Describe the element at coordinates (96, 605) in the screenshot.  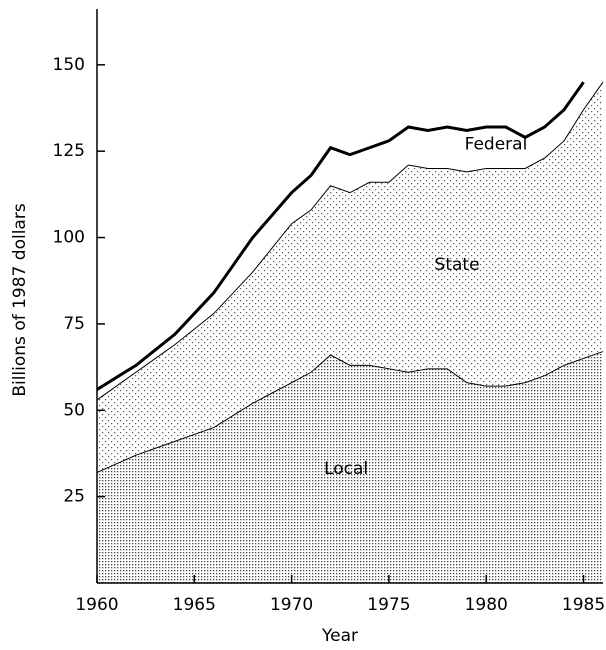
I see `x-tick-label: 1960` at that location.